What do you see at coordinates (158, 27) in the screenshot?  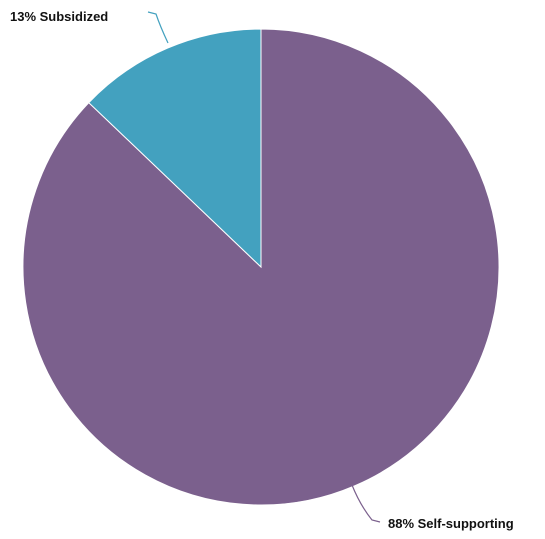 I see `leader-line-subsidized` at bounding box center [158, 27].